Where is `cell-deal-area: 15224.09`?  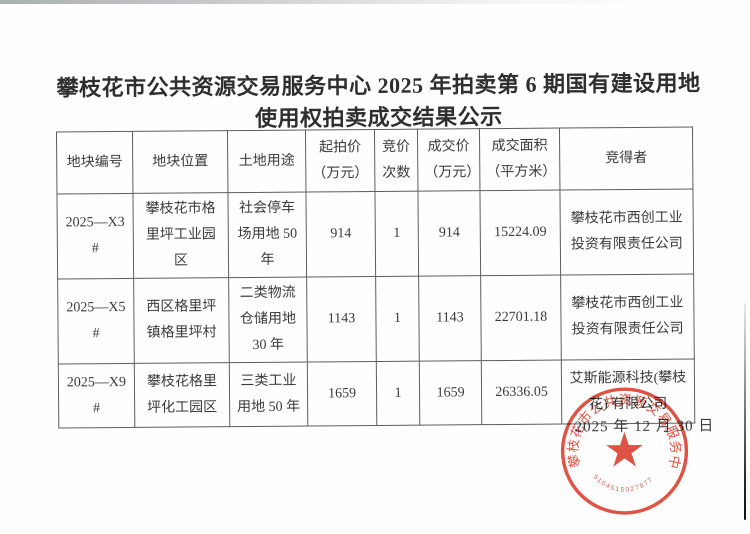
cell-deal-area: 15224.09 is located at coordinates (520, 233).